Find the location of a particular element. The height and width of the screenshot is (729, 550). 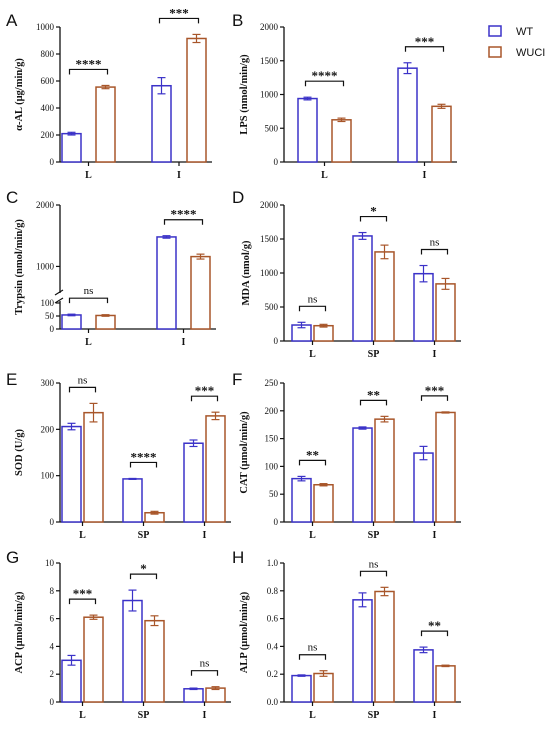

y-tick-label: 0.8 is located at coordinates (273, 591).